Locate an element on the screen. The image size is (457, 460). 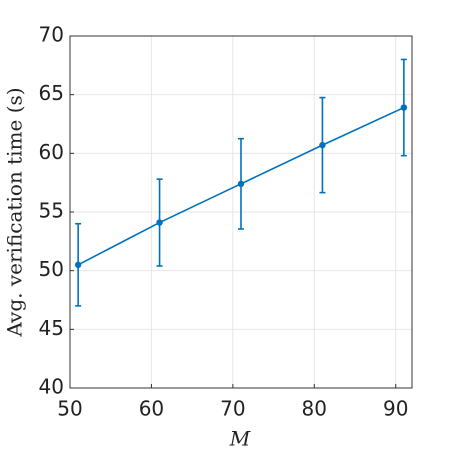
y-tick-label: 70 is located at coordinates (51, 35).